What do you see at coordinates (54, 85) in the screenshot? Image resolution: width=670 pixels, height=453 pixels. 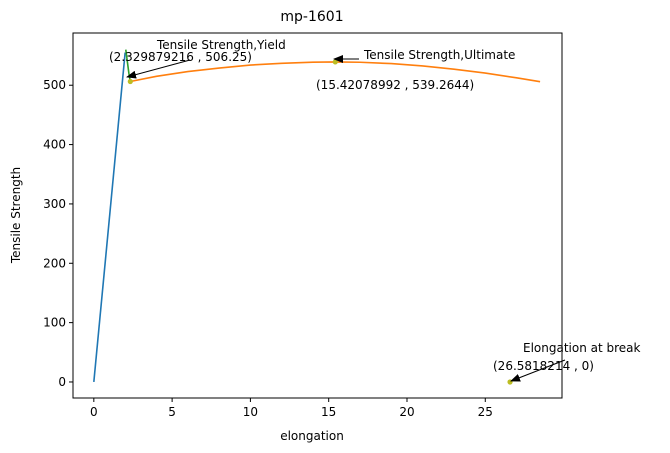 I see `y-tick-label: 500` at bounding box center [54, 85].